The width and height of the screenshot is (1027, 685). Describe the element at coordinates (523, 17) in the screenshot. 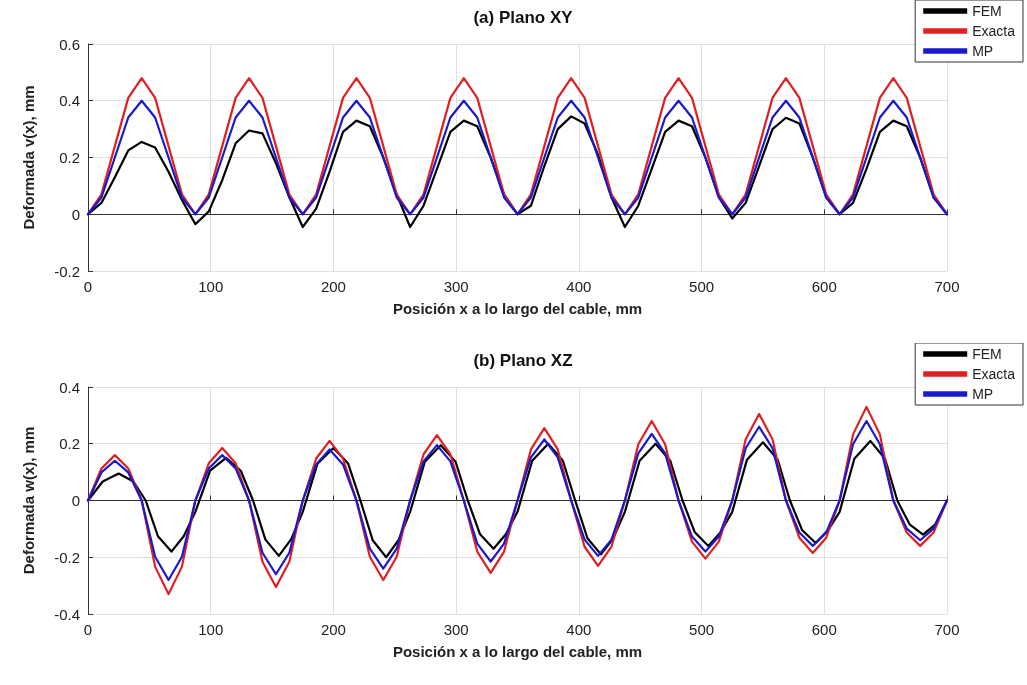

I see `chart-title: (a) Plano XY` at that location.